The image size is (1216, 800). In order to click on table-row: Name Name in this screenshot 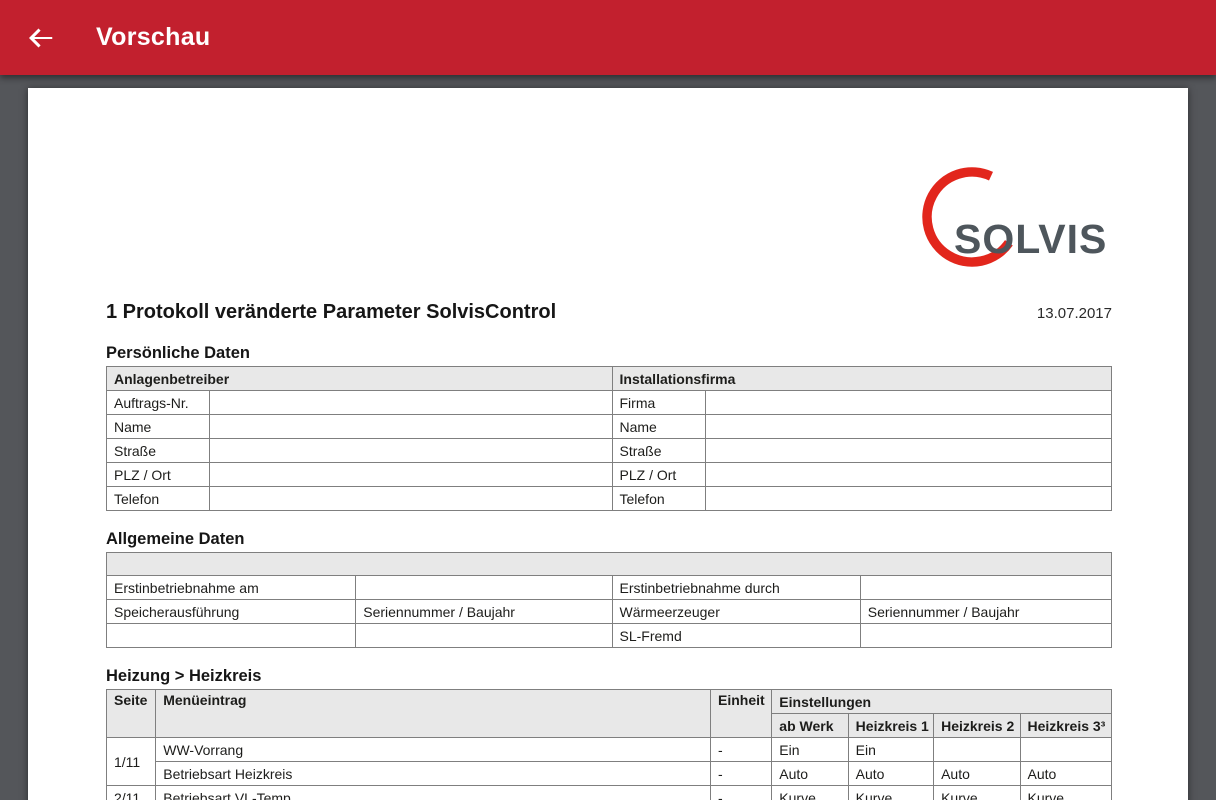, I will do `click(609, 426)`.